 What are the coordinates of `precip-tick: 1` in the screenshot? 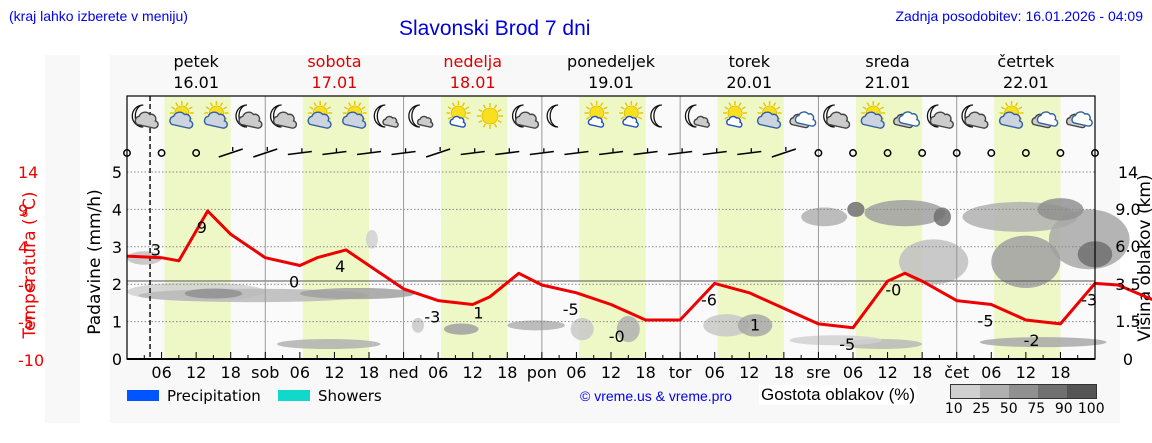 It's located at (117, 322).